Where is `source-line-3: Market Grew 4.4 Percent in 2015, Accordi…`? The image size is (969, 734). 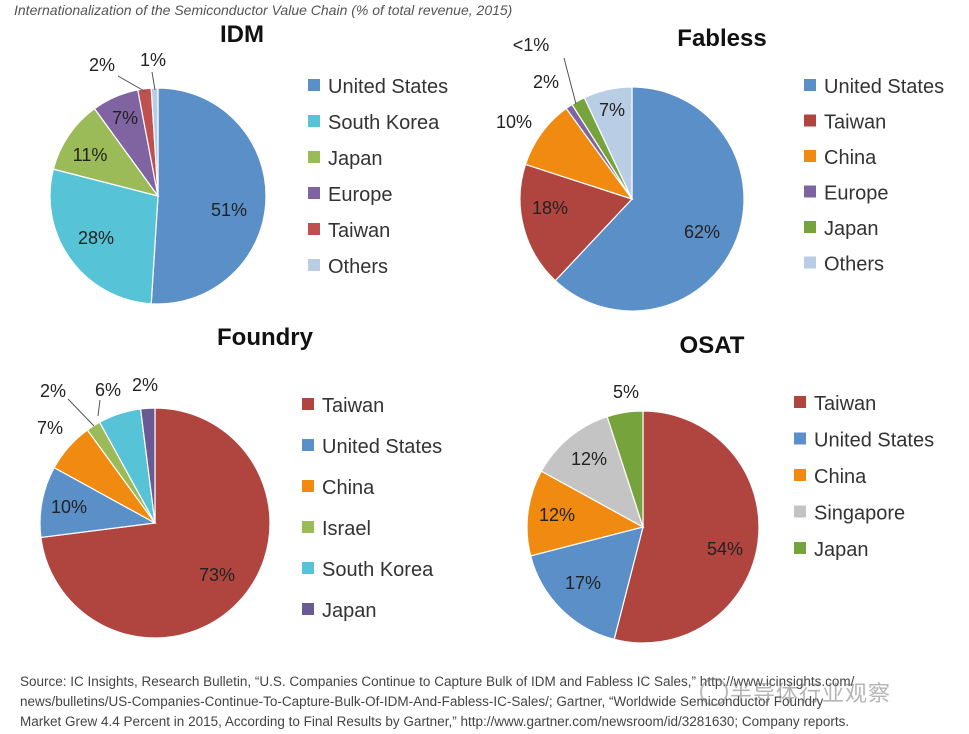
source-line-3: Market Grew 4.4 Percent in 2015, Accordi… is located at coordinates (435, 721).